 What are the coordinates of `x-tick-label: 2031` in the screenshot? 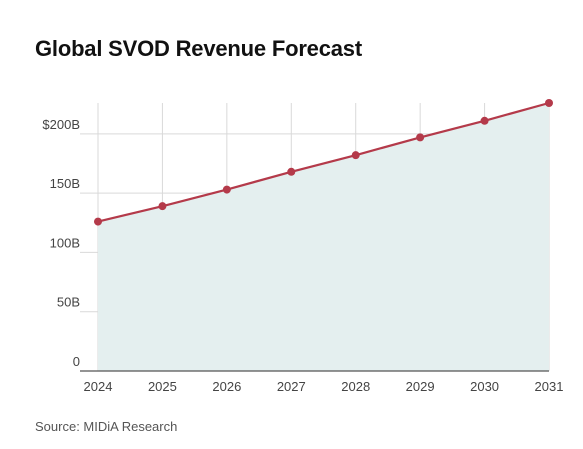 It's located at (549, 386).